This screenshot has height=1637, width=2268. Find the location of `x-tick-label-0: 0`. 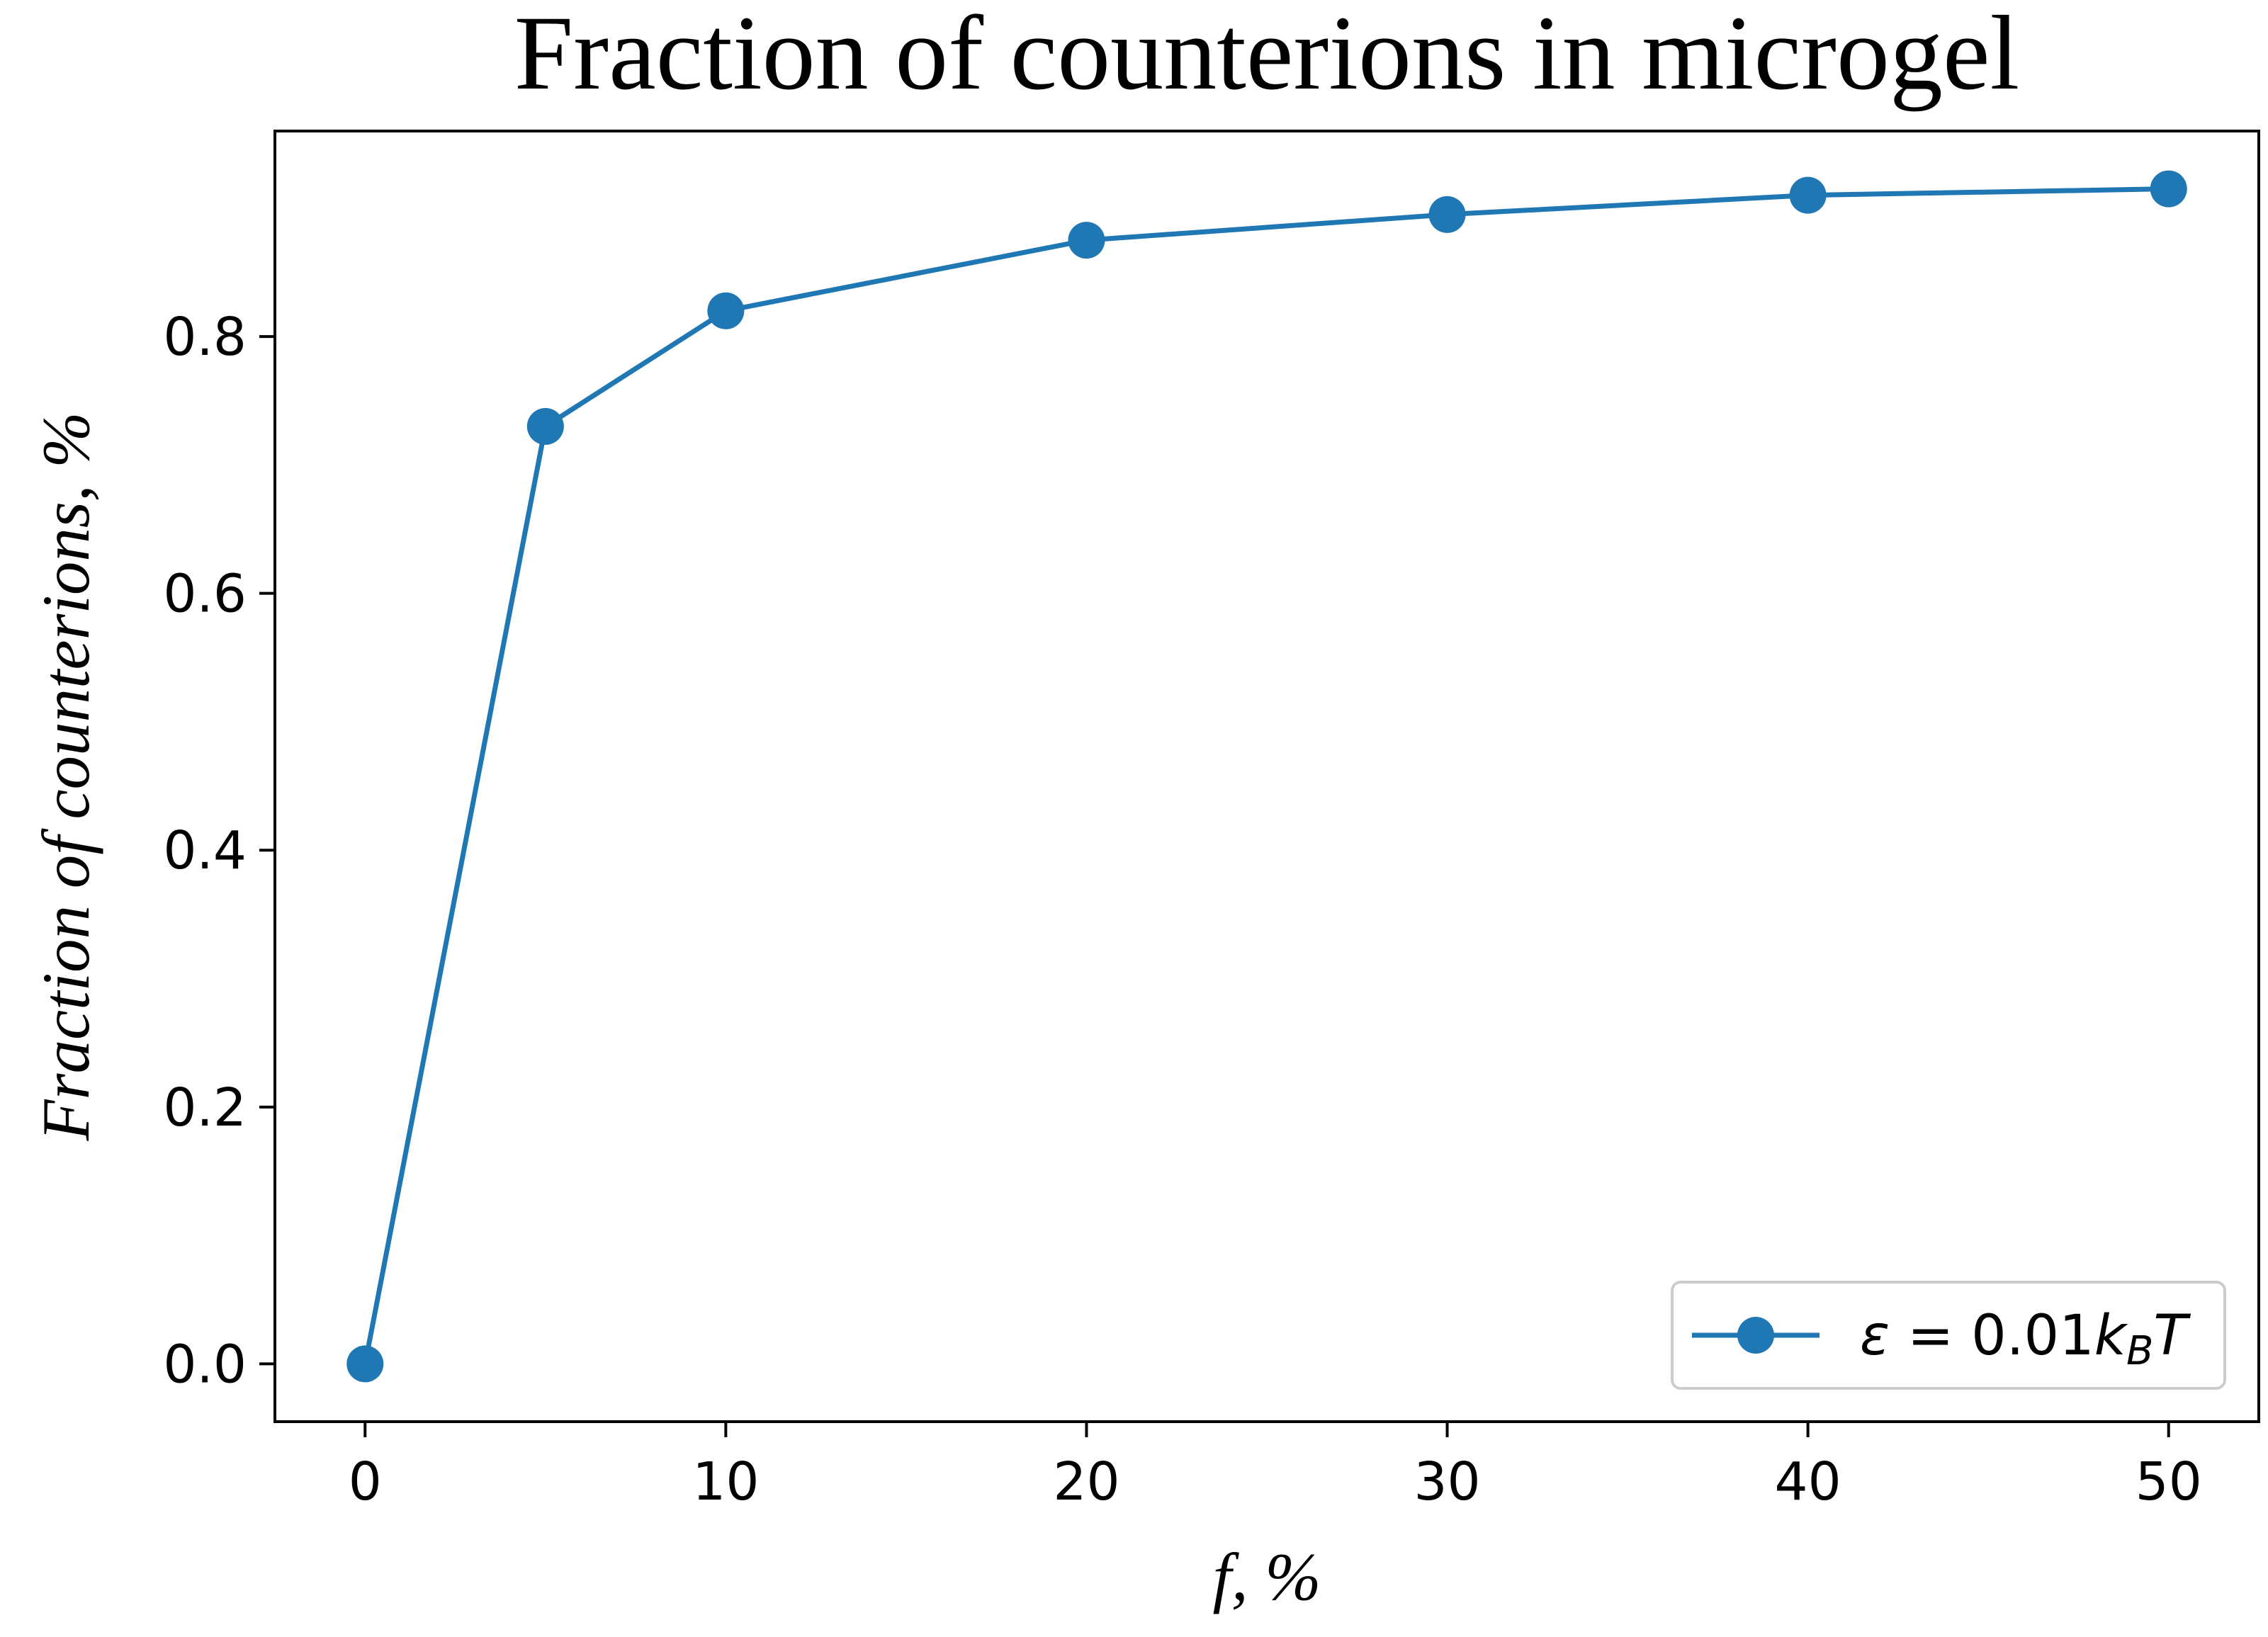

x-tick-label-0: 0 is located at coordinates (365, 1482).